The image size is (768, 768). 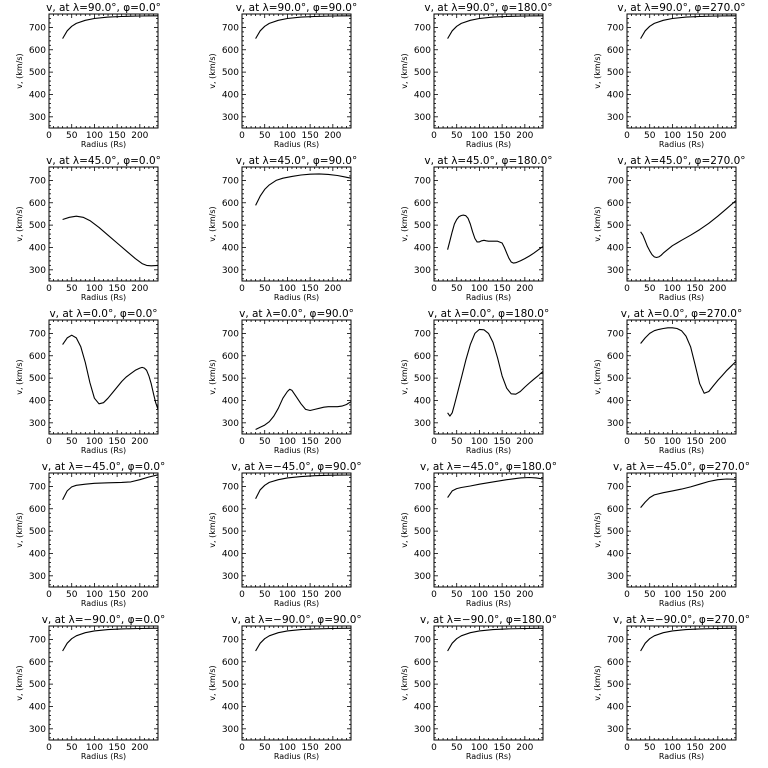 I want to click on panel-title: v, at λ=−45.0°, φ=0.0°, so click(x=104, y=467).